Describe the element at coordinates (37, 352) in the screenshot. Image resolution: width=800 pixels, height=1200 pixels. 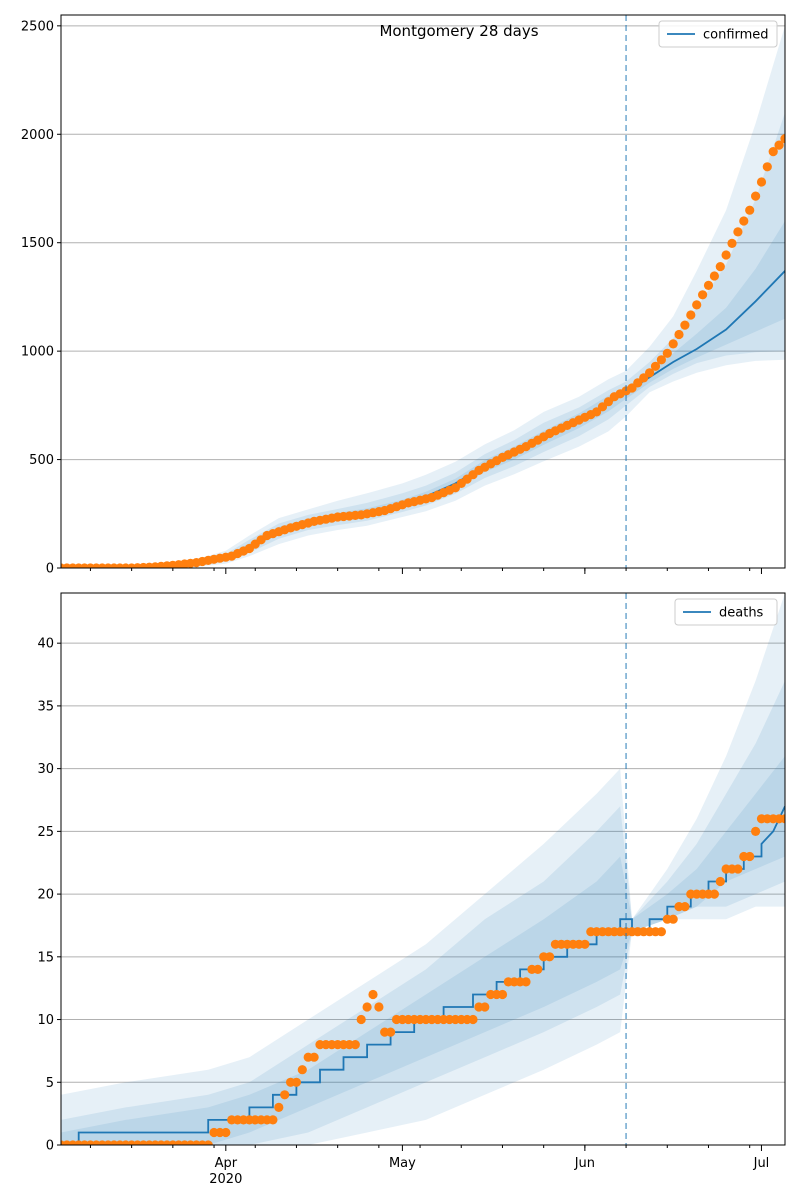
I see `y-tick-label: 1000` at that location.